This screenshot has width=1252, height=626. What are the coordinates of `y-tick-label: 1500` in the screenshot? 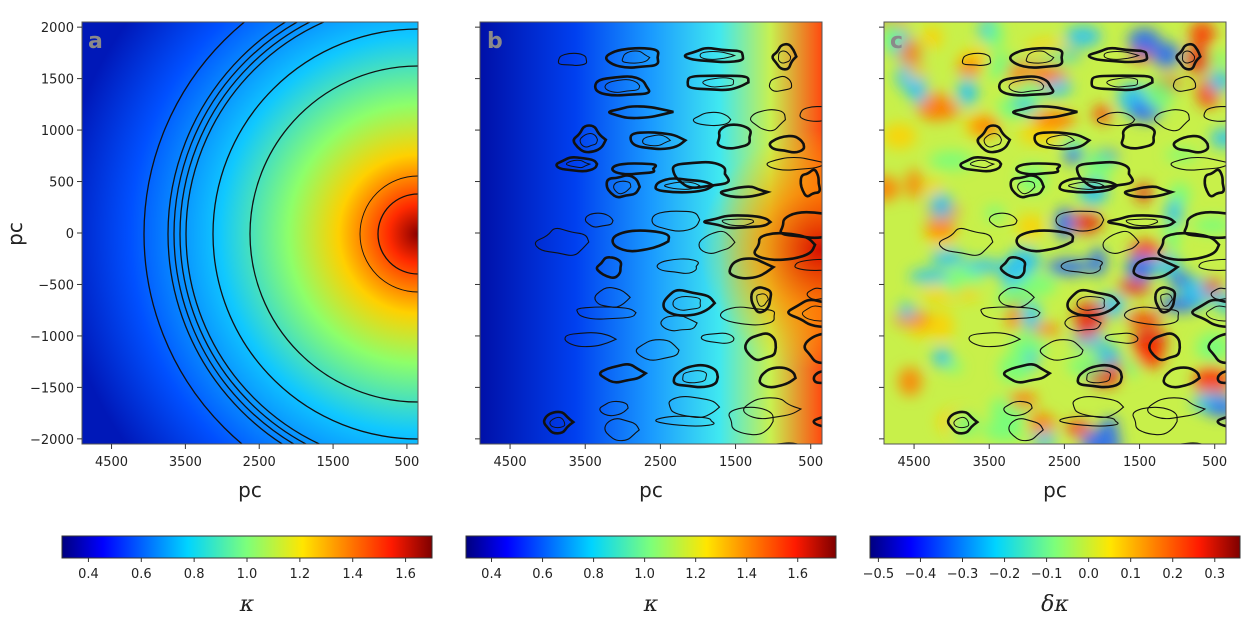 It's located at (57, 80).